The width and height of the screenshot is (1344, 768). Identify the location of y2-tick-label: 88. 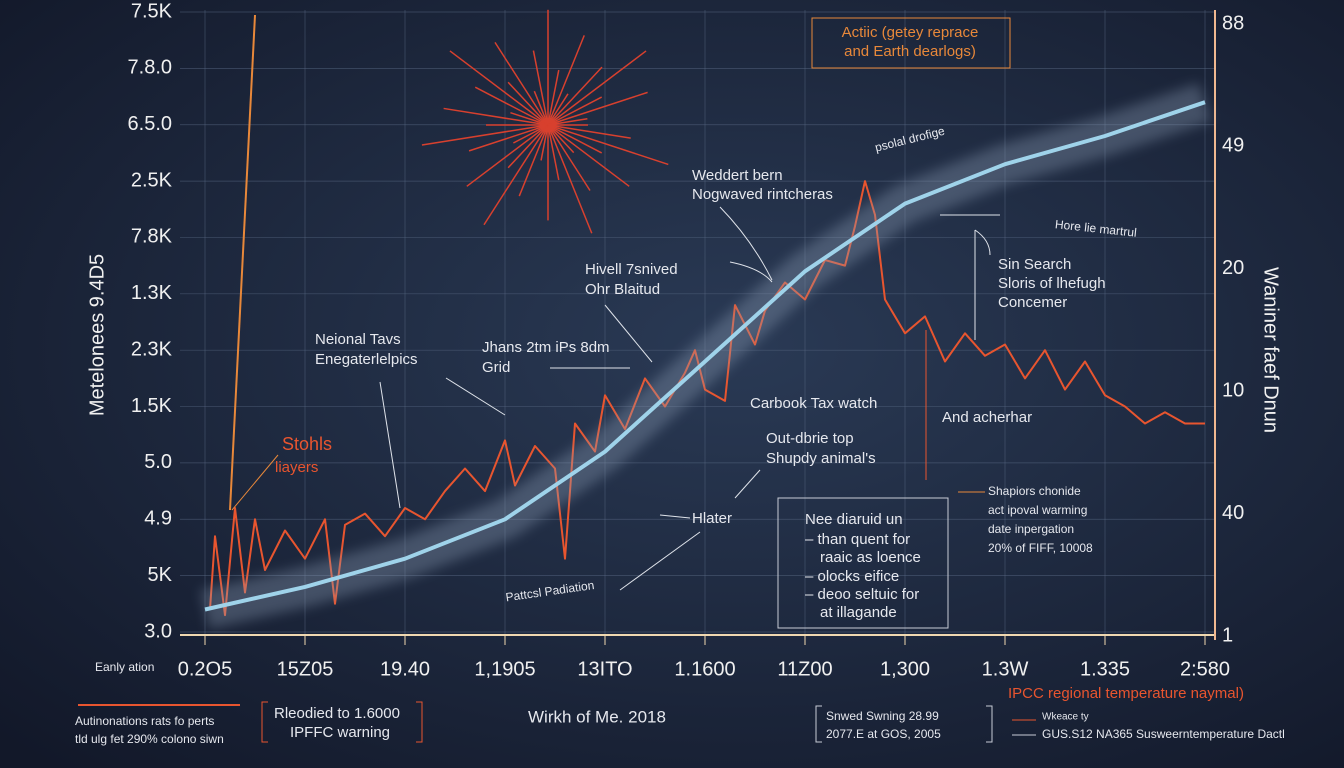
(1233, 23).